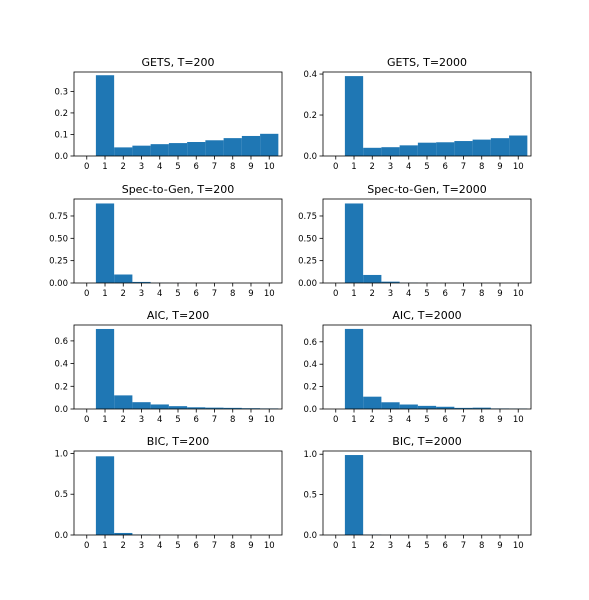 The width and height of the screenshot is (589, 600). I want to click on y-tick-label: 0.1, so click(61, 135).